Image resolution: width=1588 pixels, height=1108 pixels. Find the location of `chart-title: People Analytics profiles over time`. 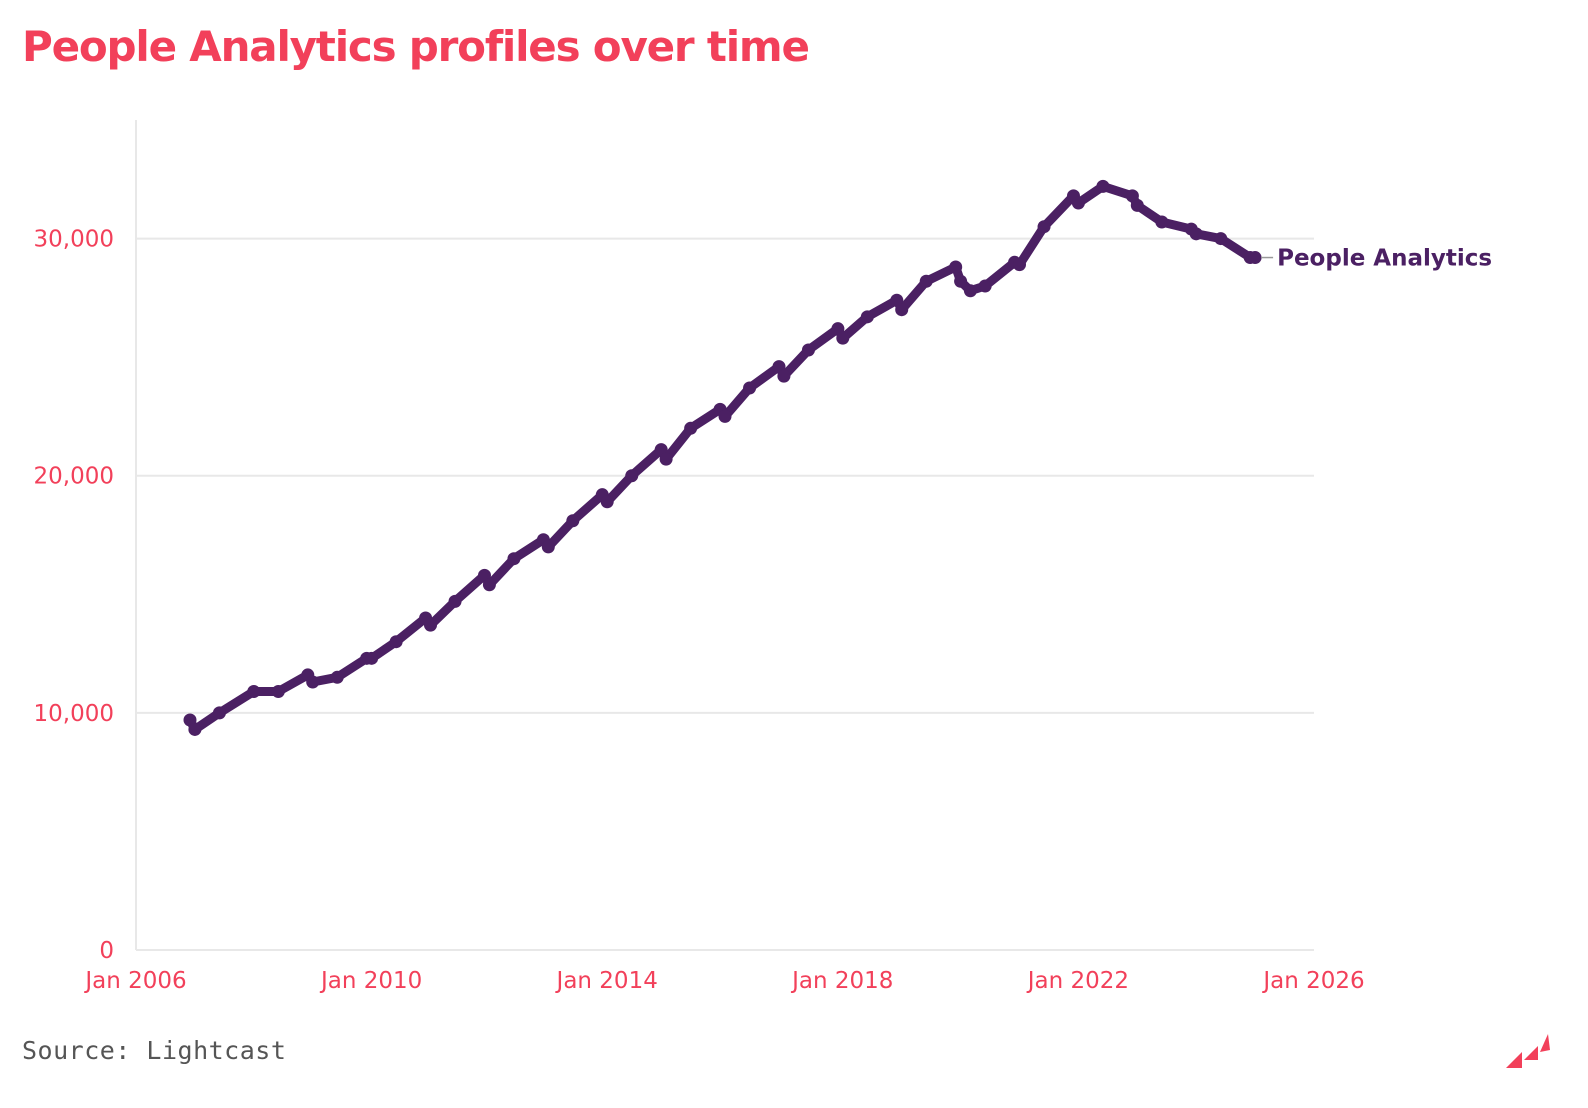

chart-title: People Analytics profiles over time is located at coordinates (416, 46).